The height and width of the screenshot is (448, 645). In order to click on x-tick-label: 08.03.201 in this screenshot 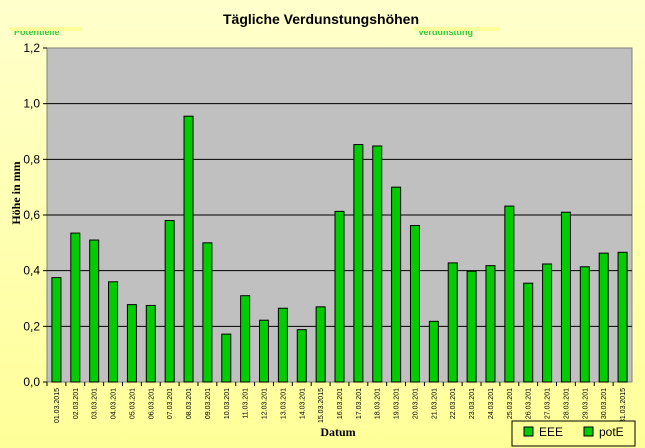, I will do `click(189, 403)`.